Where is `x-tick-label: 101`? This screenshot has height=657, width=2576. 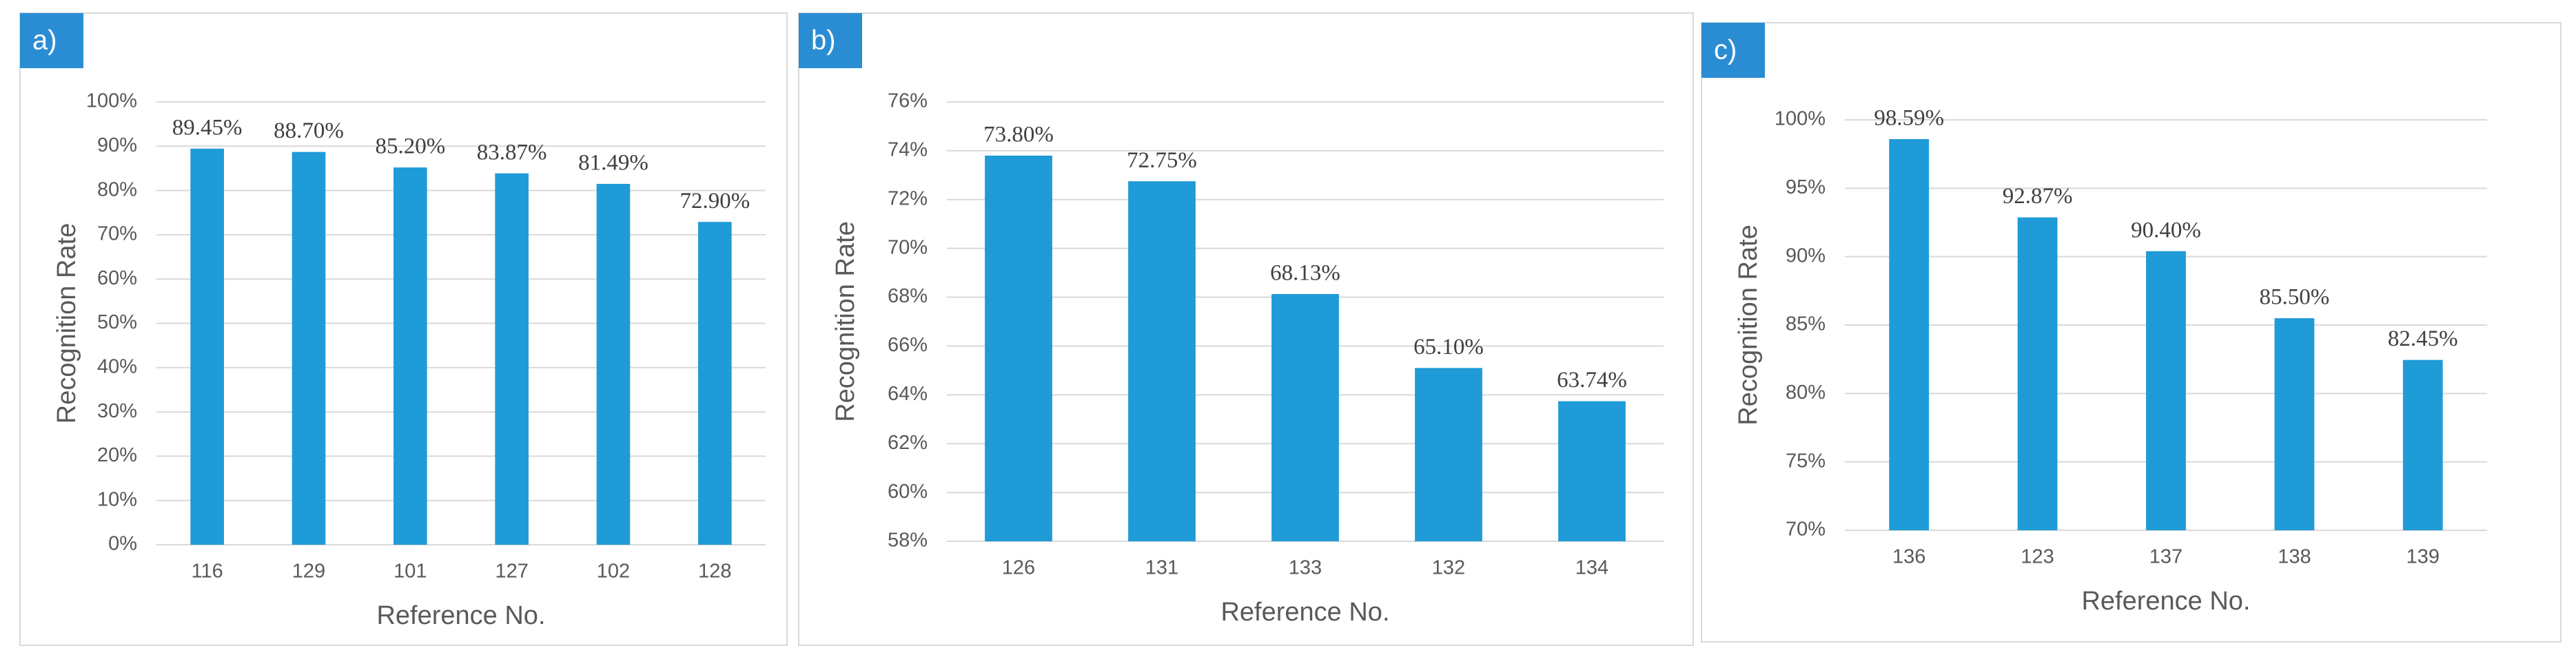
x-tick-label: 101 is located at coordinates (410, 572).